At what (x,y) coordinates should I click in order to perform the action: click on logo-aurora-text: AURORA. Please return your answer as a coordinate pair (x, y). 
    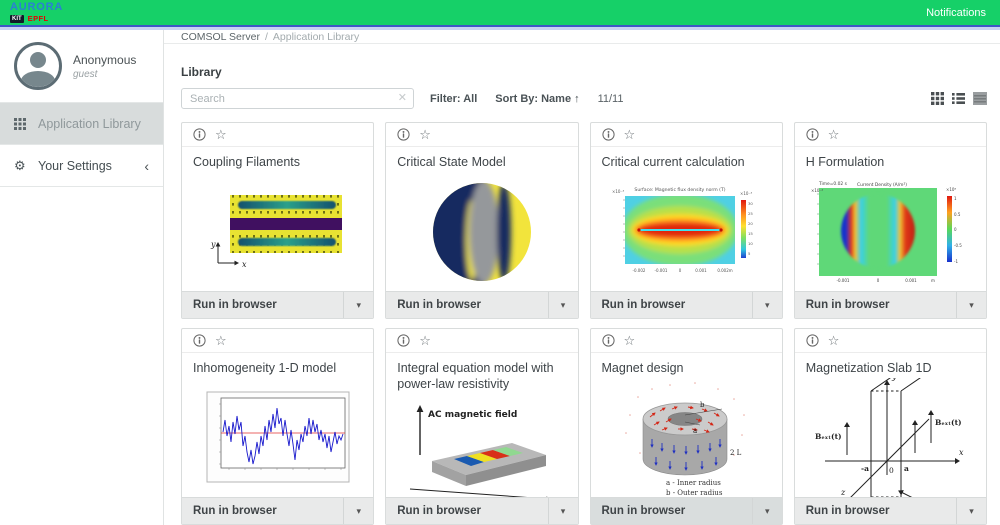
    Looking at the image, I should click on (37, 7).